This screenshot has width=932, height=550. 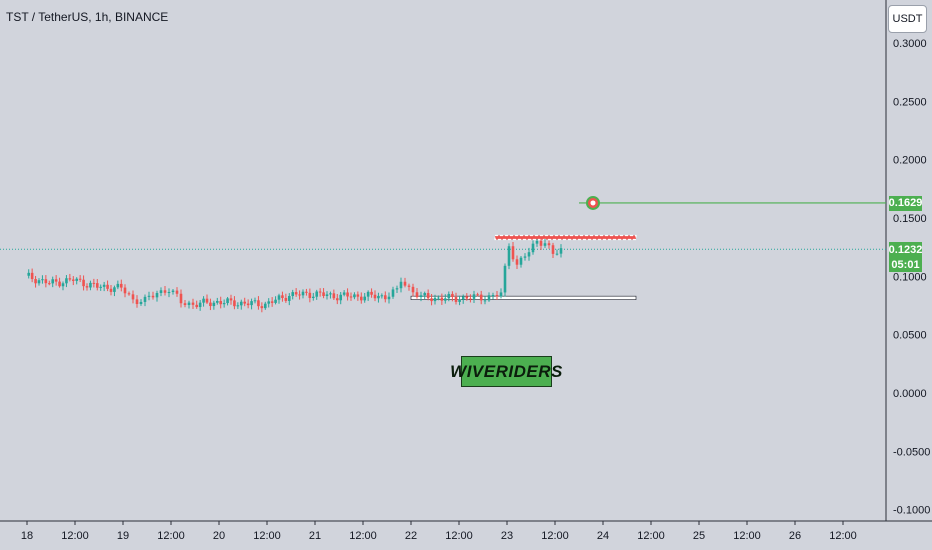 What do you see at coordinates (523, 297) in the screenshot?
I see `support-zone` at bounding box center [523, 297].